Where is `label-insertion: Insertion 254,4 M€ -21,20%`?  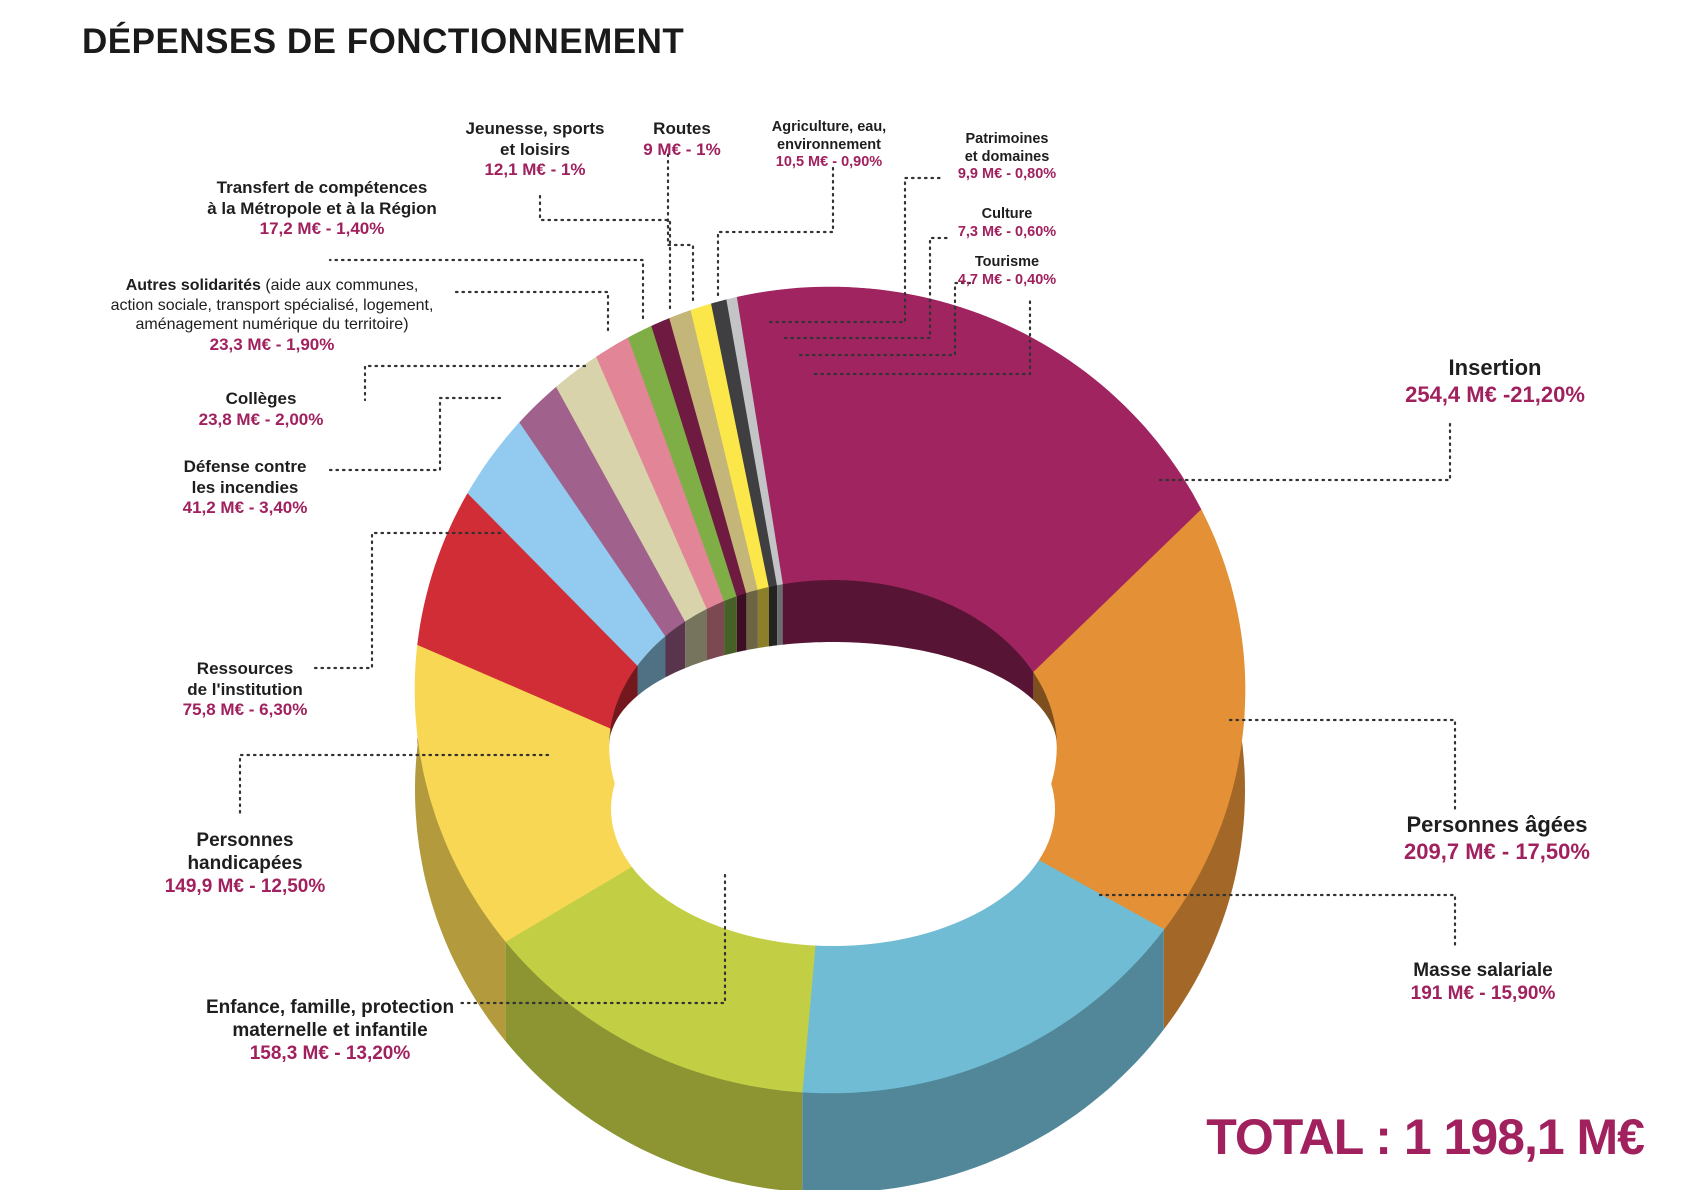 label-insertion: Insertion 254,4 M€ -21,20% is located at coordinates (1495, 381).